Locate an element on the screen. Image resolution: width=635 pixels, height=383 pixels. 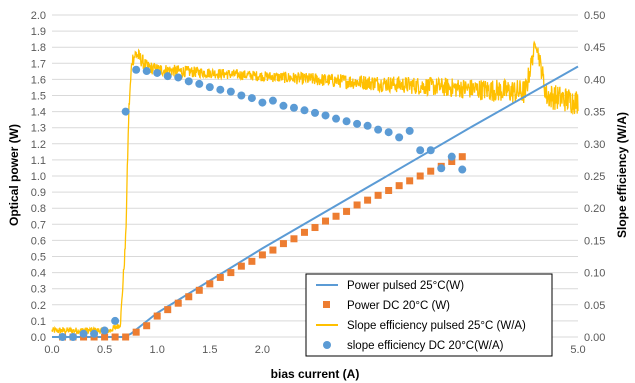
y-tick-label: 2.0 is located at coordinates (38, 16).